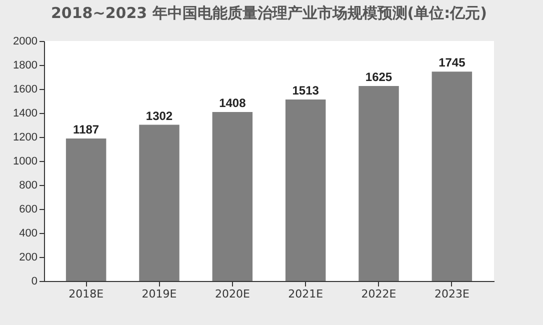 This screenshot has width=543, height=325. What do you see at coordinates (25, 42) in the screenshot?
I see `y-tick-label: 2000` at bounding box center [25, 42].